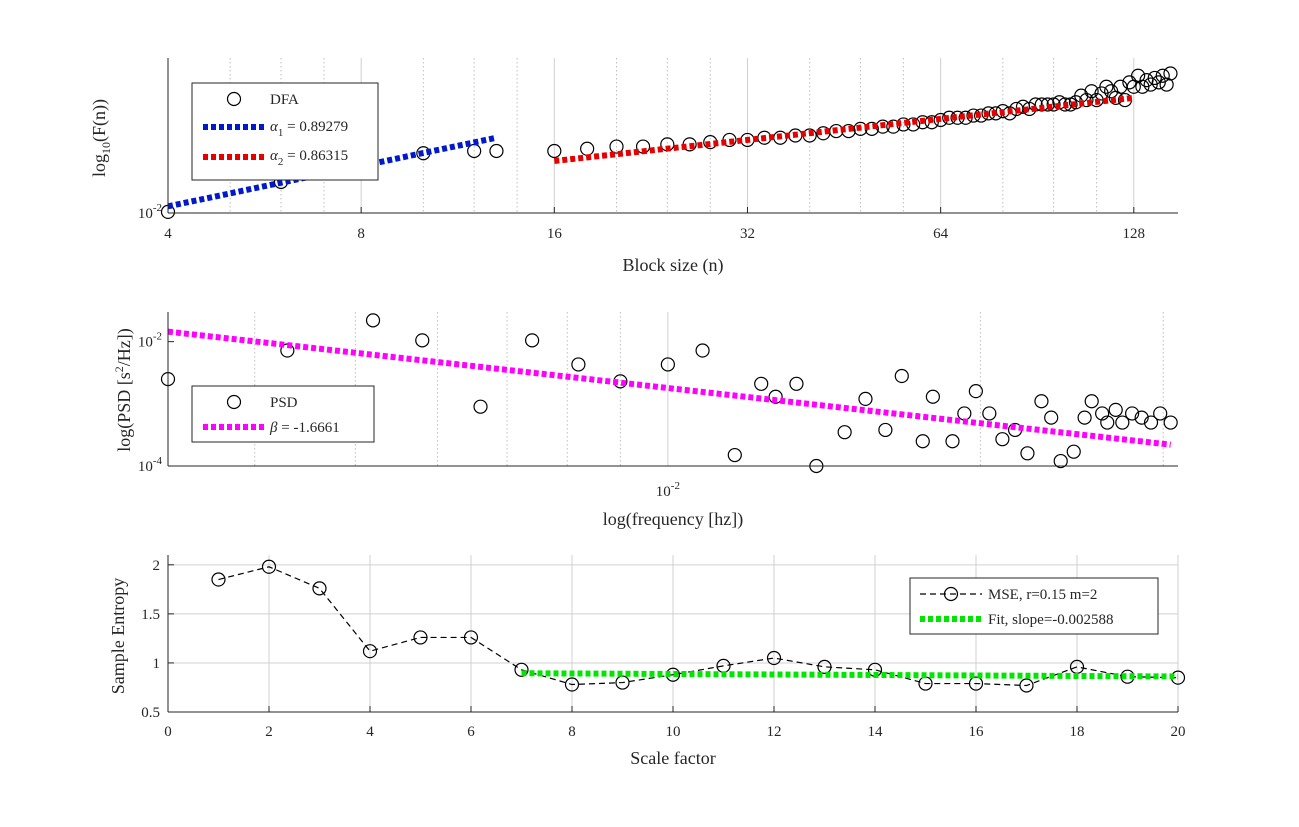 The image size is (1299, 827). What do you see at coordinates (269, 732) in the screenshot?
I see `mse-x-tick-label: 2` at bounding box center [269, 732].